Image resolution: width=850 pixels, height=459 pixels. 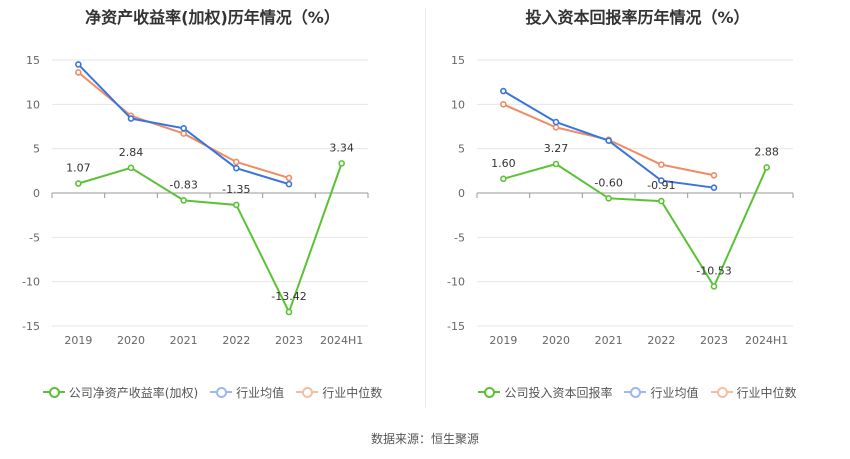 What do you see at coordinates (78, 168) in the screenshot?
I see `data-label: 1.07` at bounding box center [78, 168].